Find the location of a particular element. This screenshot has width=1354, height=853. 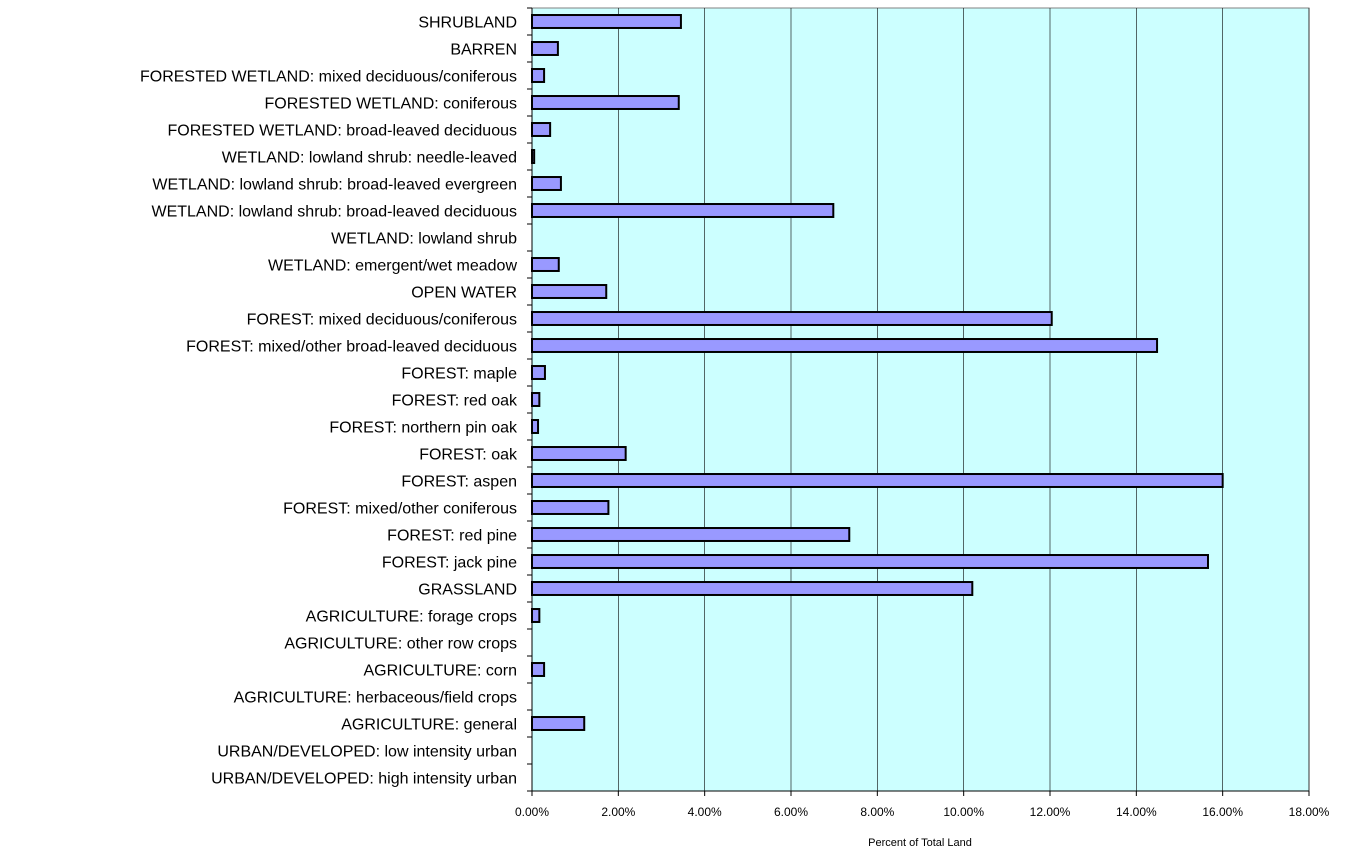

category-label: FOREST: mixed/other coniferous is located at coordinates (400, 509).